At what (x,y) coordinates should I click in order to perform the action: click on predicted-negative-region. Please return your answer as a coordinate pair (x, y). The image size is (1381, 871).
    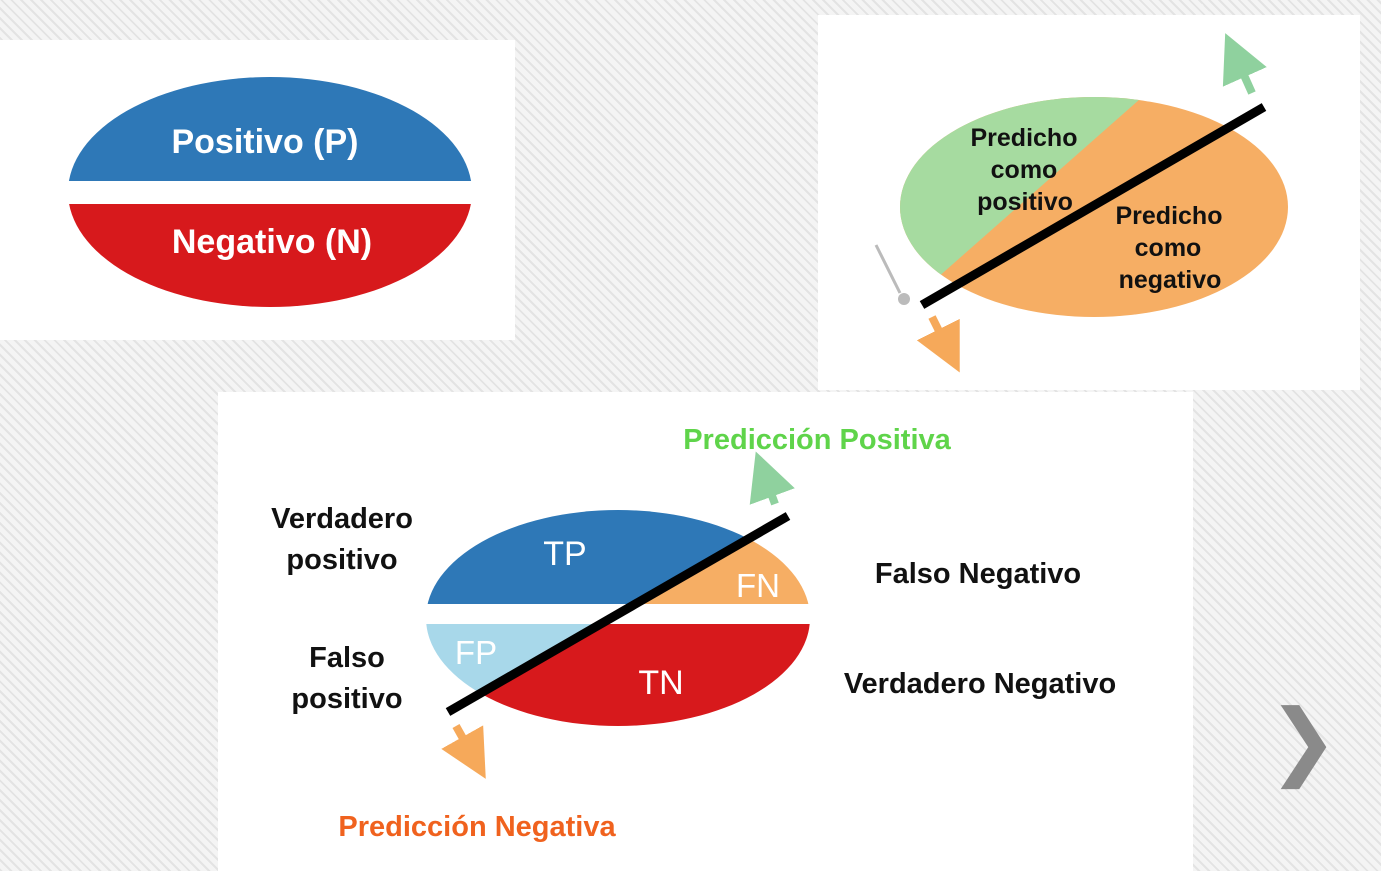
    Looking at the image, I should click on (1094, 207).